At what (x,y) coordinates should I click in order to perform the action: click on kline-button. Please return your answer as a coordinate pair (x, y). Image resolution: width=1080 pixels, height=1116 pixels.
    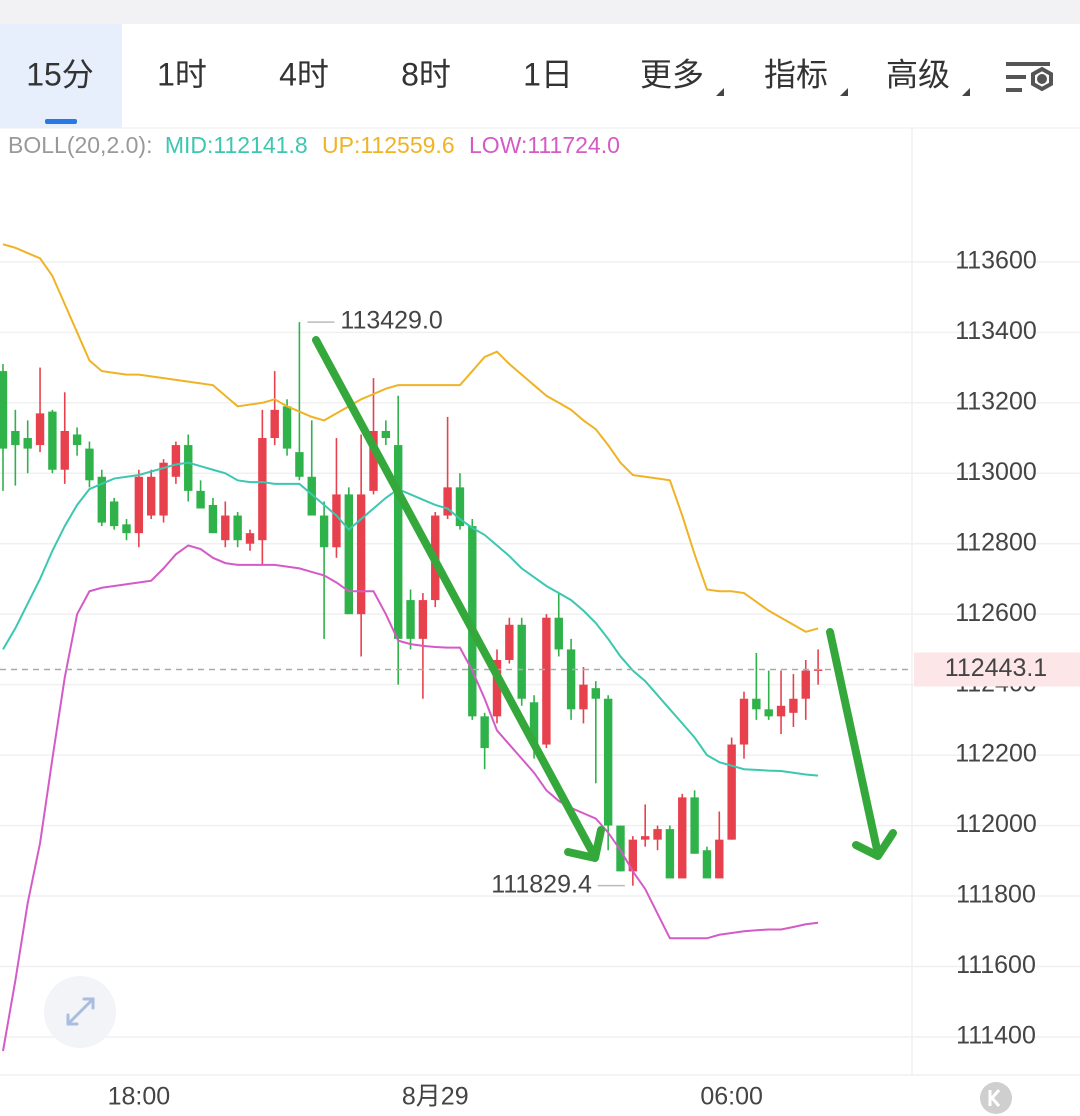
    Looking at the image, I should click on (996, 1098).